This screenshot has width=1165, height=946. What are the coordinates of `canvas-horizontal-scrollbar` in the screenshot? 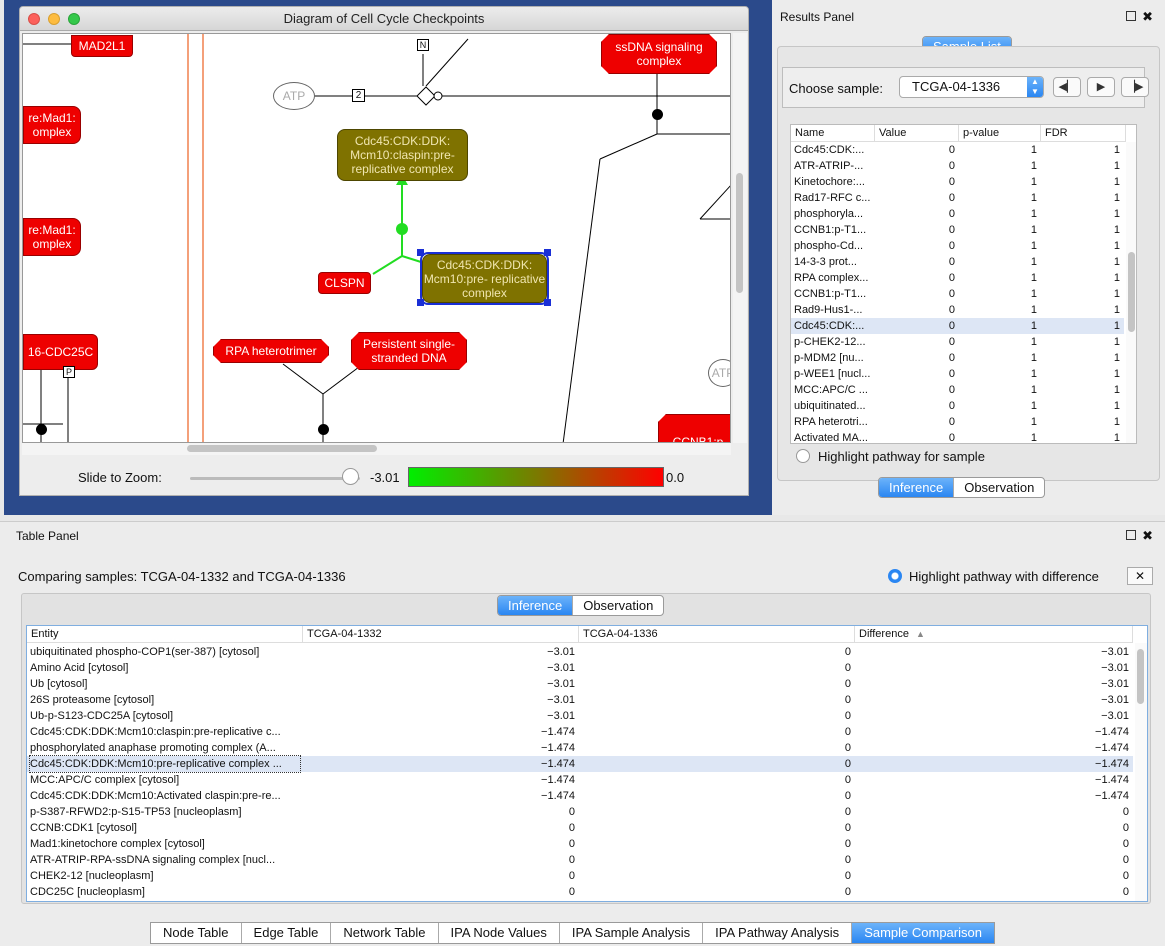 It's located at (376, 449).